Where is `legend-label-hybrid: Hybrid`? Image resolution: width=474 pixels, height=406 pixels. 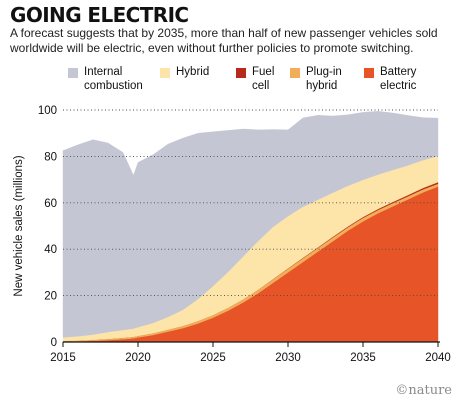
legend-label-hybrid: Hybrid is located at coordinates (193, 72).